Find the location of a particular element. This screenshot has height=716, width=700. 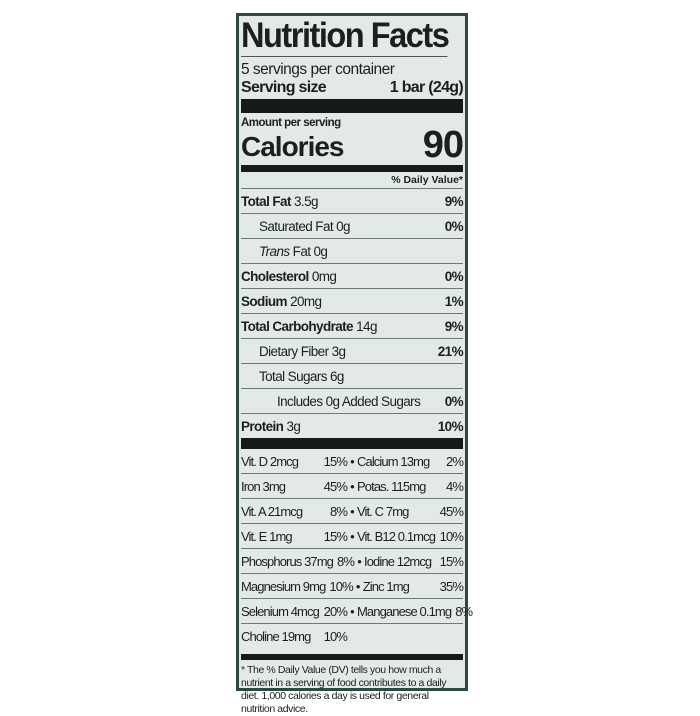

nutrient-name: Trans is located at coordinates (274, 251).